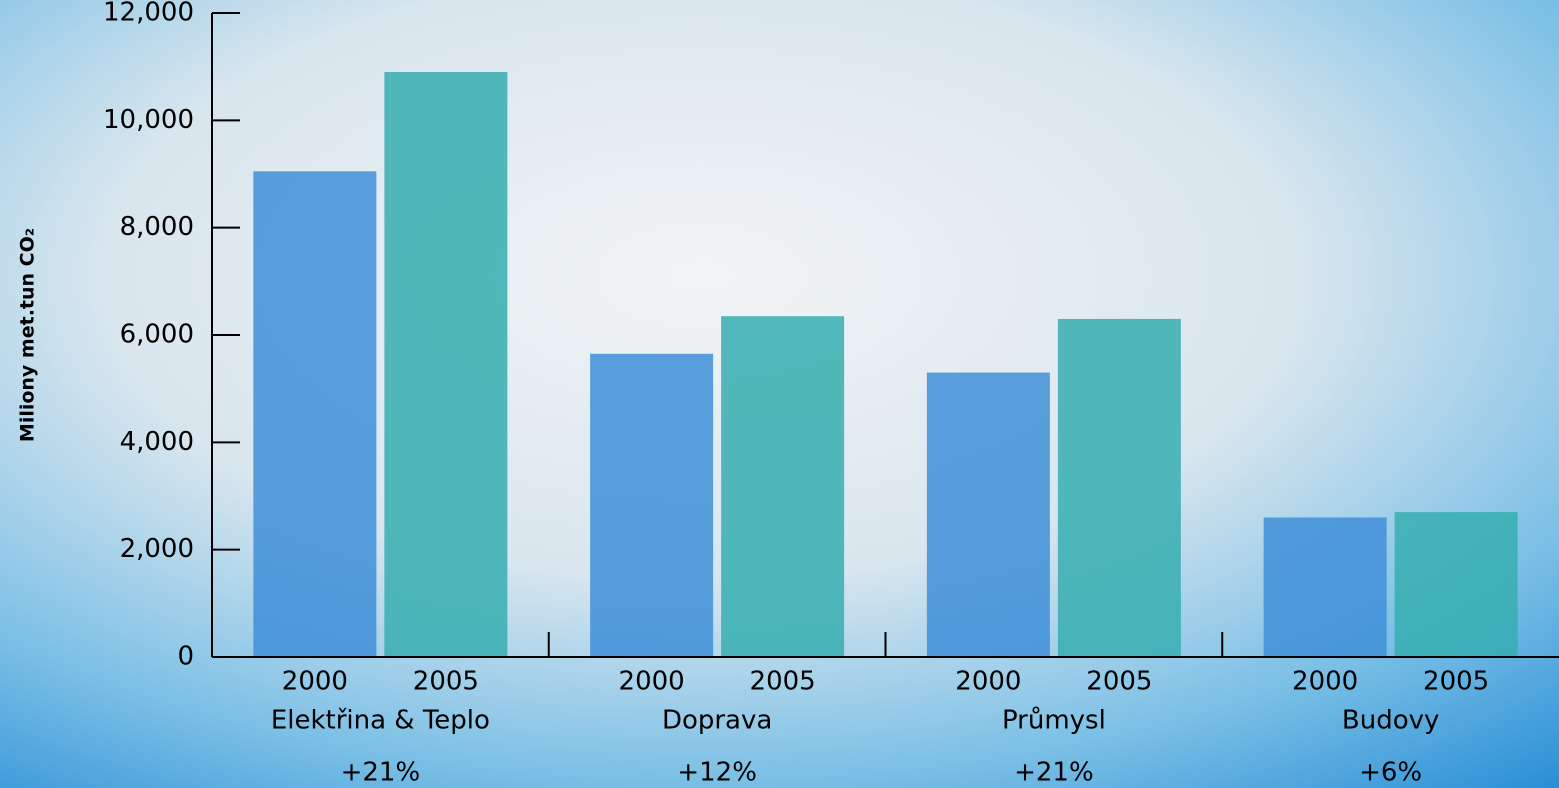 This screenshot has height=788, width=1559. I want to click on y-tick-label: 6,000, so click(157, 335).